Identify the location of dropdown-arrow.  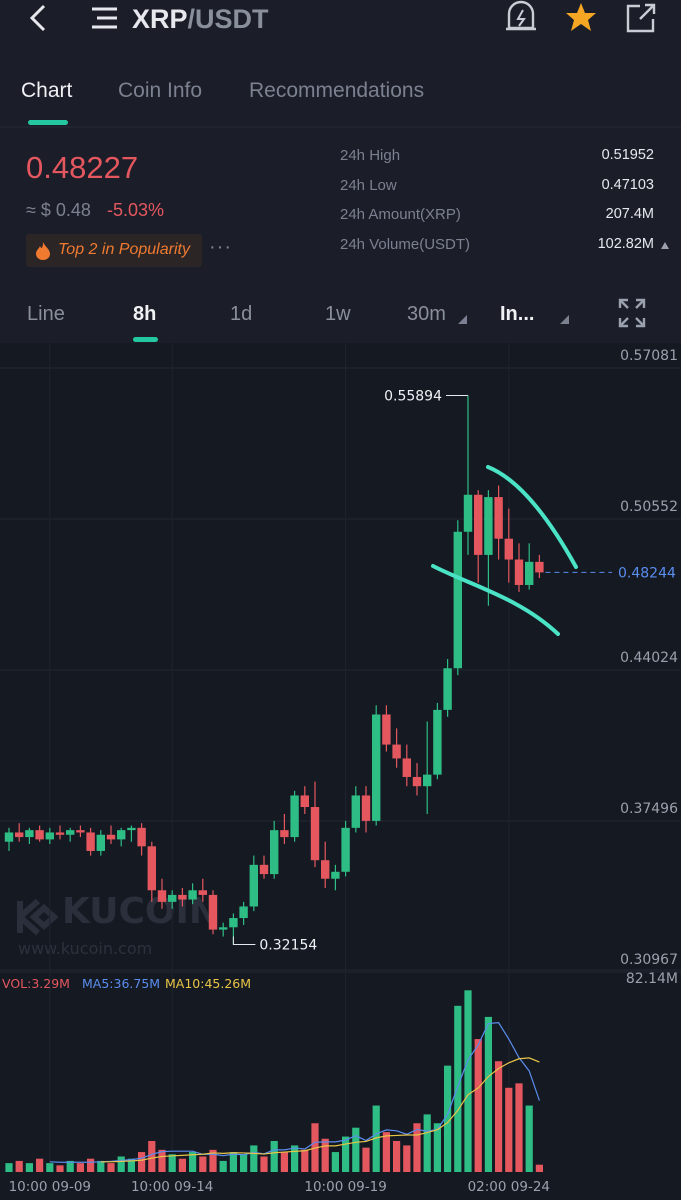
(462, 319).